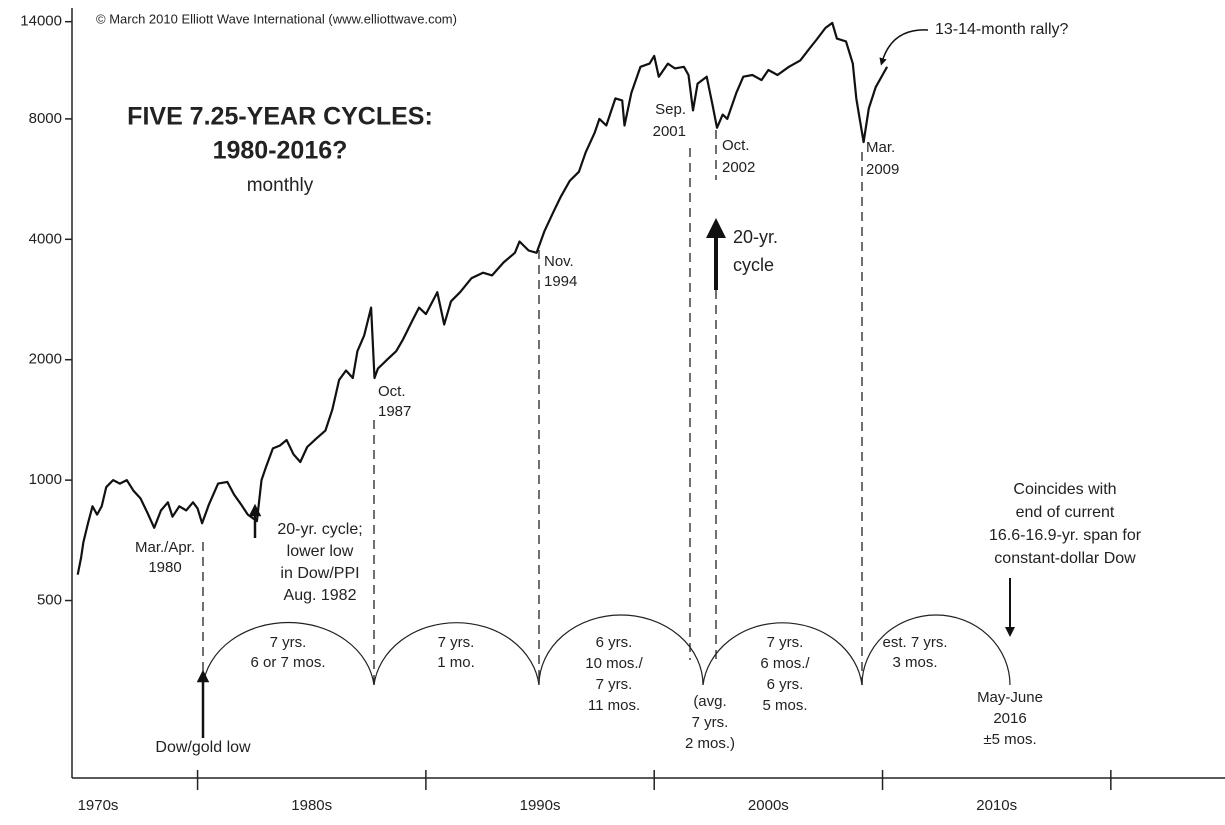  I want to click on annotation: lower low, so click(320, 551).